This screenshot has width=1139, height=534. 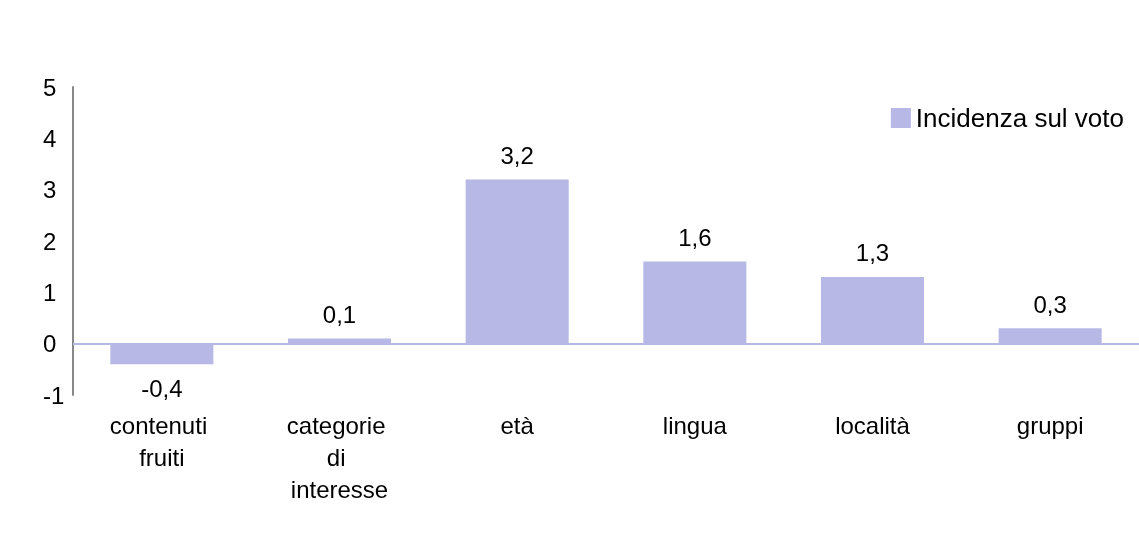 What do you see at coordinates (50, 344) in the screenshot?
I see `y-tick-label: 0` at bounding box center [50, 344].